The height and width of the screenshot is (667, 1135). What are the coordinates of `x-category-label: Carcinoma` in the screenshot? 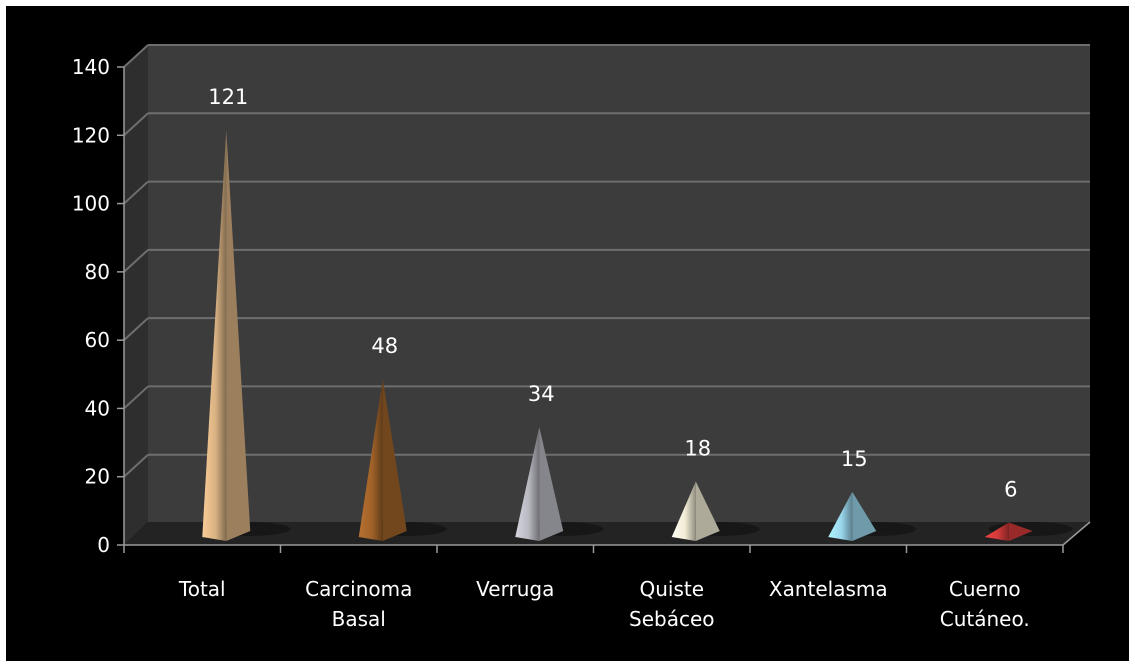 It's located at (358, 589).